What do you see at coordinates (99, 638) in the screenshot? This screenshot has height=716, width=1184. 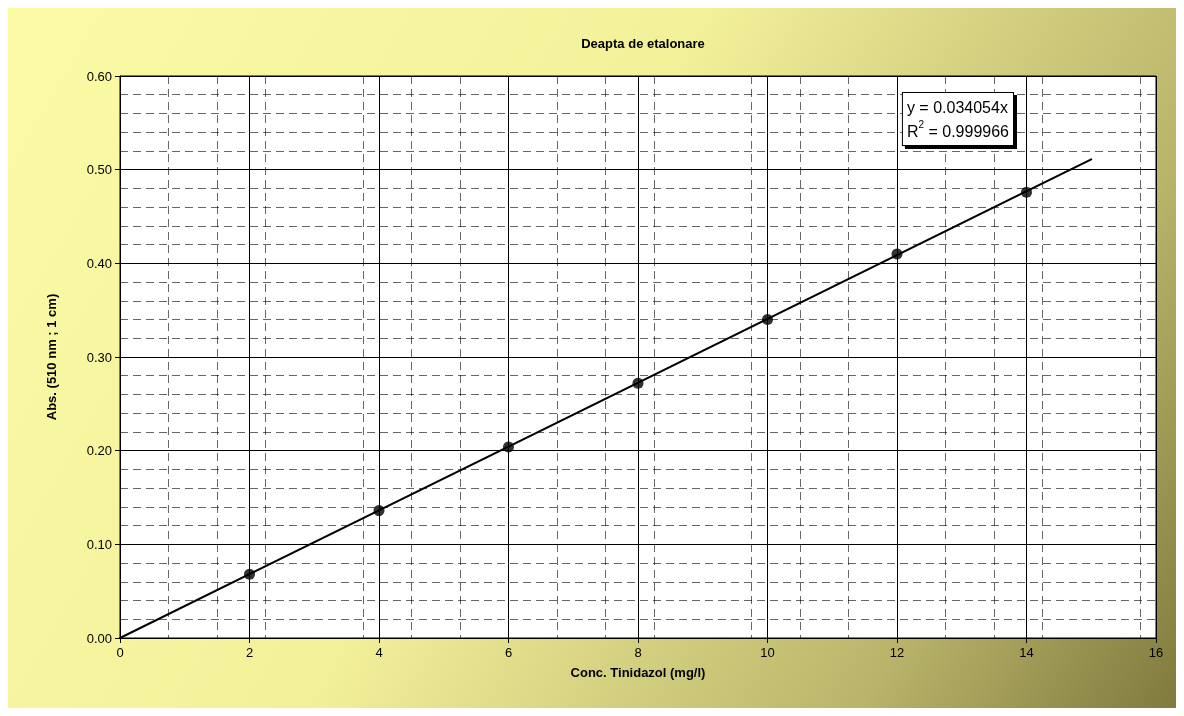 I see `y-tick-label: 0.00` at bounding box center [99, 638].